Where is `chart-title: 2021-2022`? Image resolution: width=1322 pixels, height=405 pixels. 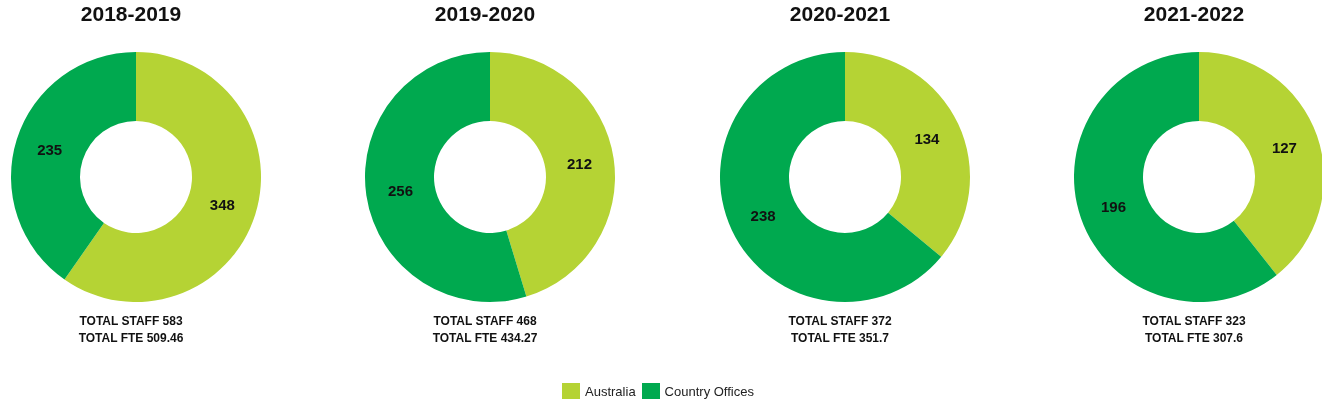
chart-title: 2021-2022 is located at coordinates (1194, 14).